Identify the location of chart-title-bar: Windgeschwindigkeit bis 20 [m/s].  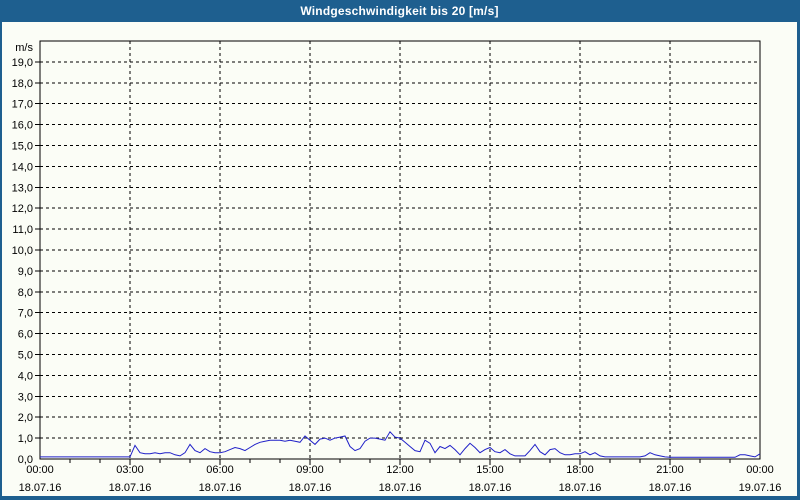
(399, 11).